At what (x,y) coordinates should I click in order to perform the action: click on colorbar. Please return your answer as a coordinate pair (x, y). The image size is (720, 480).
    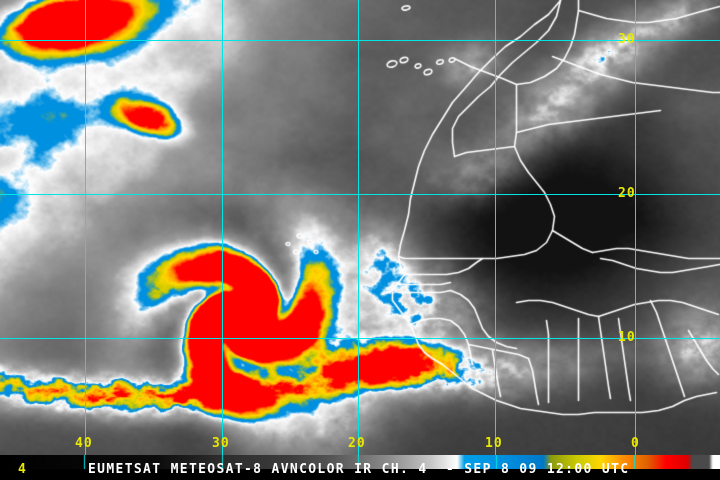
    Looking at the image, I should click on (360, 462).